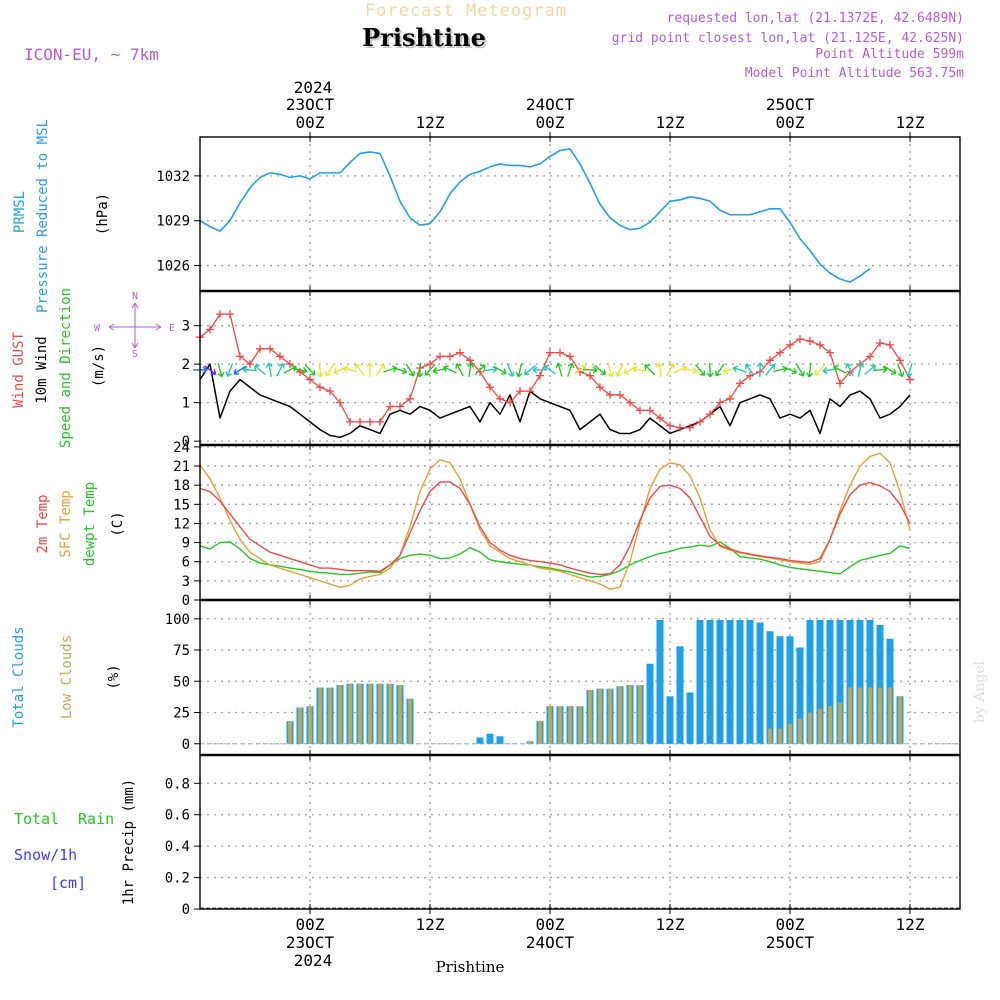 The height and width of the screenshot is (1000, 1000). I want to click on top-time-label: 23OCT, so click(310, 104).